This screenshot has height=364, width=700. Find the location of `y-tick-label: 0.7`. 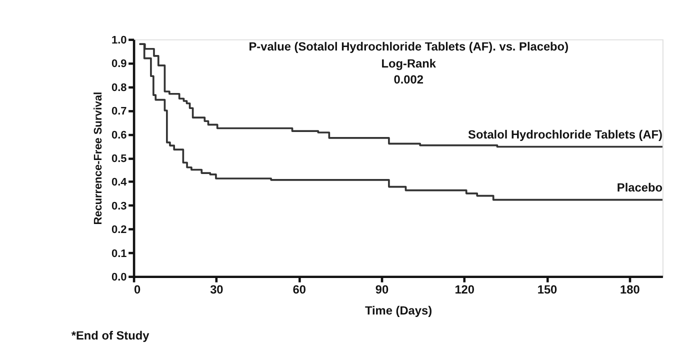

y-tick-label: 0.7 is located at coordinates (119, 112).